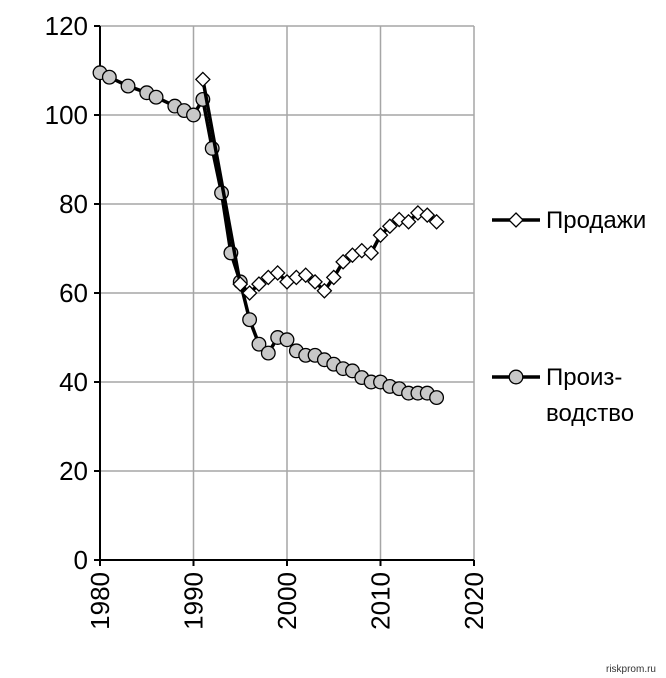  Describe the element at coordinates (73, 204) in the screenshot. I see `y-tick-label-80: 80` at that location.